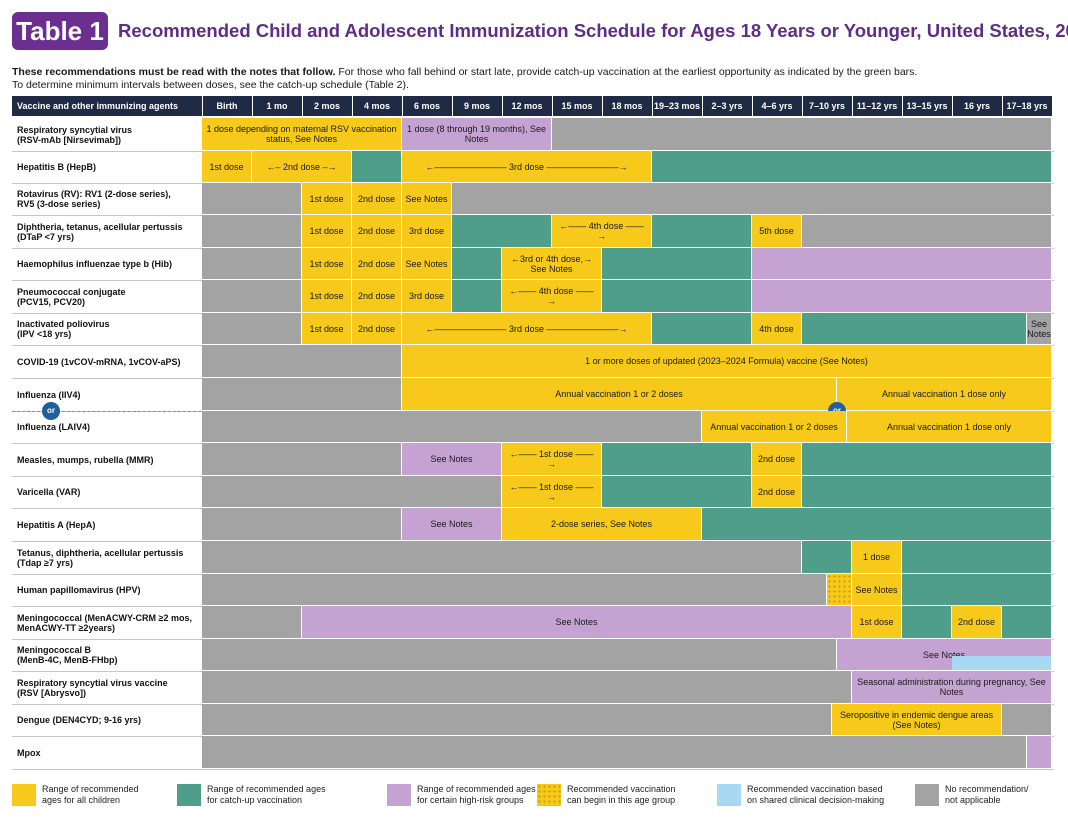  I want to click on vaccine-label: Pneumococcal conjugate (PCV15, PCV20), so click(107, 296).